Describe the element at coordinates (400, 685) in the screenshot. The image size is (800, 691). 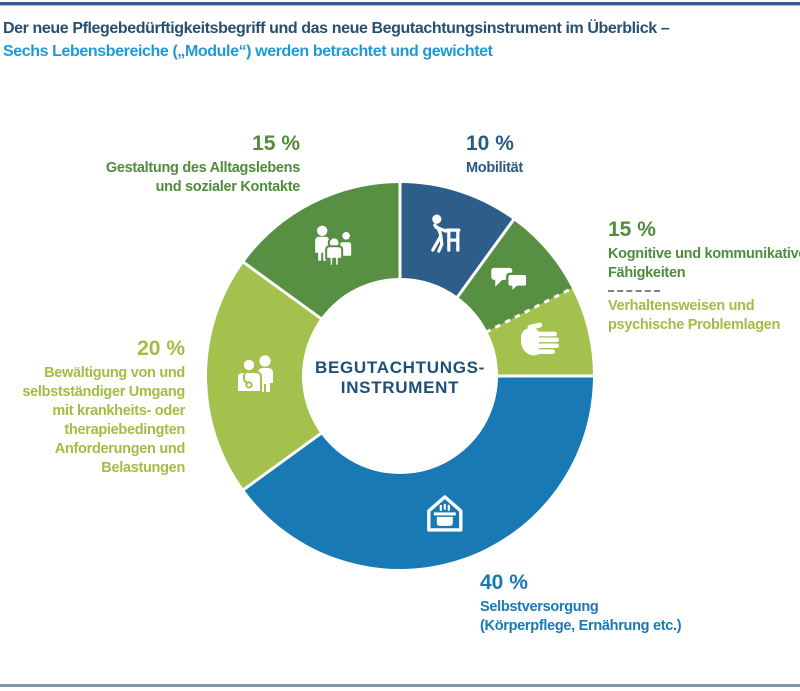
I see `bottom-rule` at that location.